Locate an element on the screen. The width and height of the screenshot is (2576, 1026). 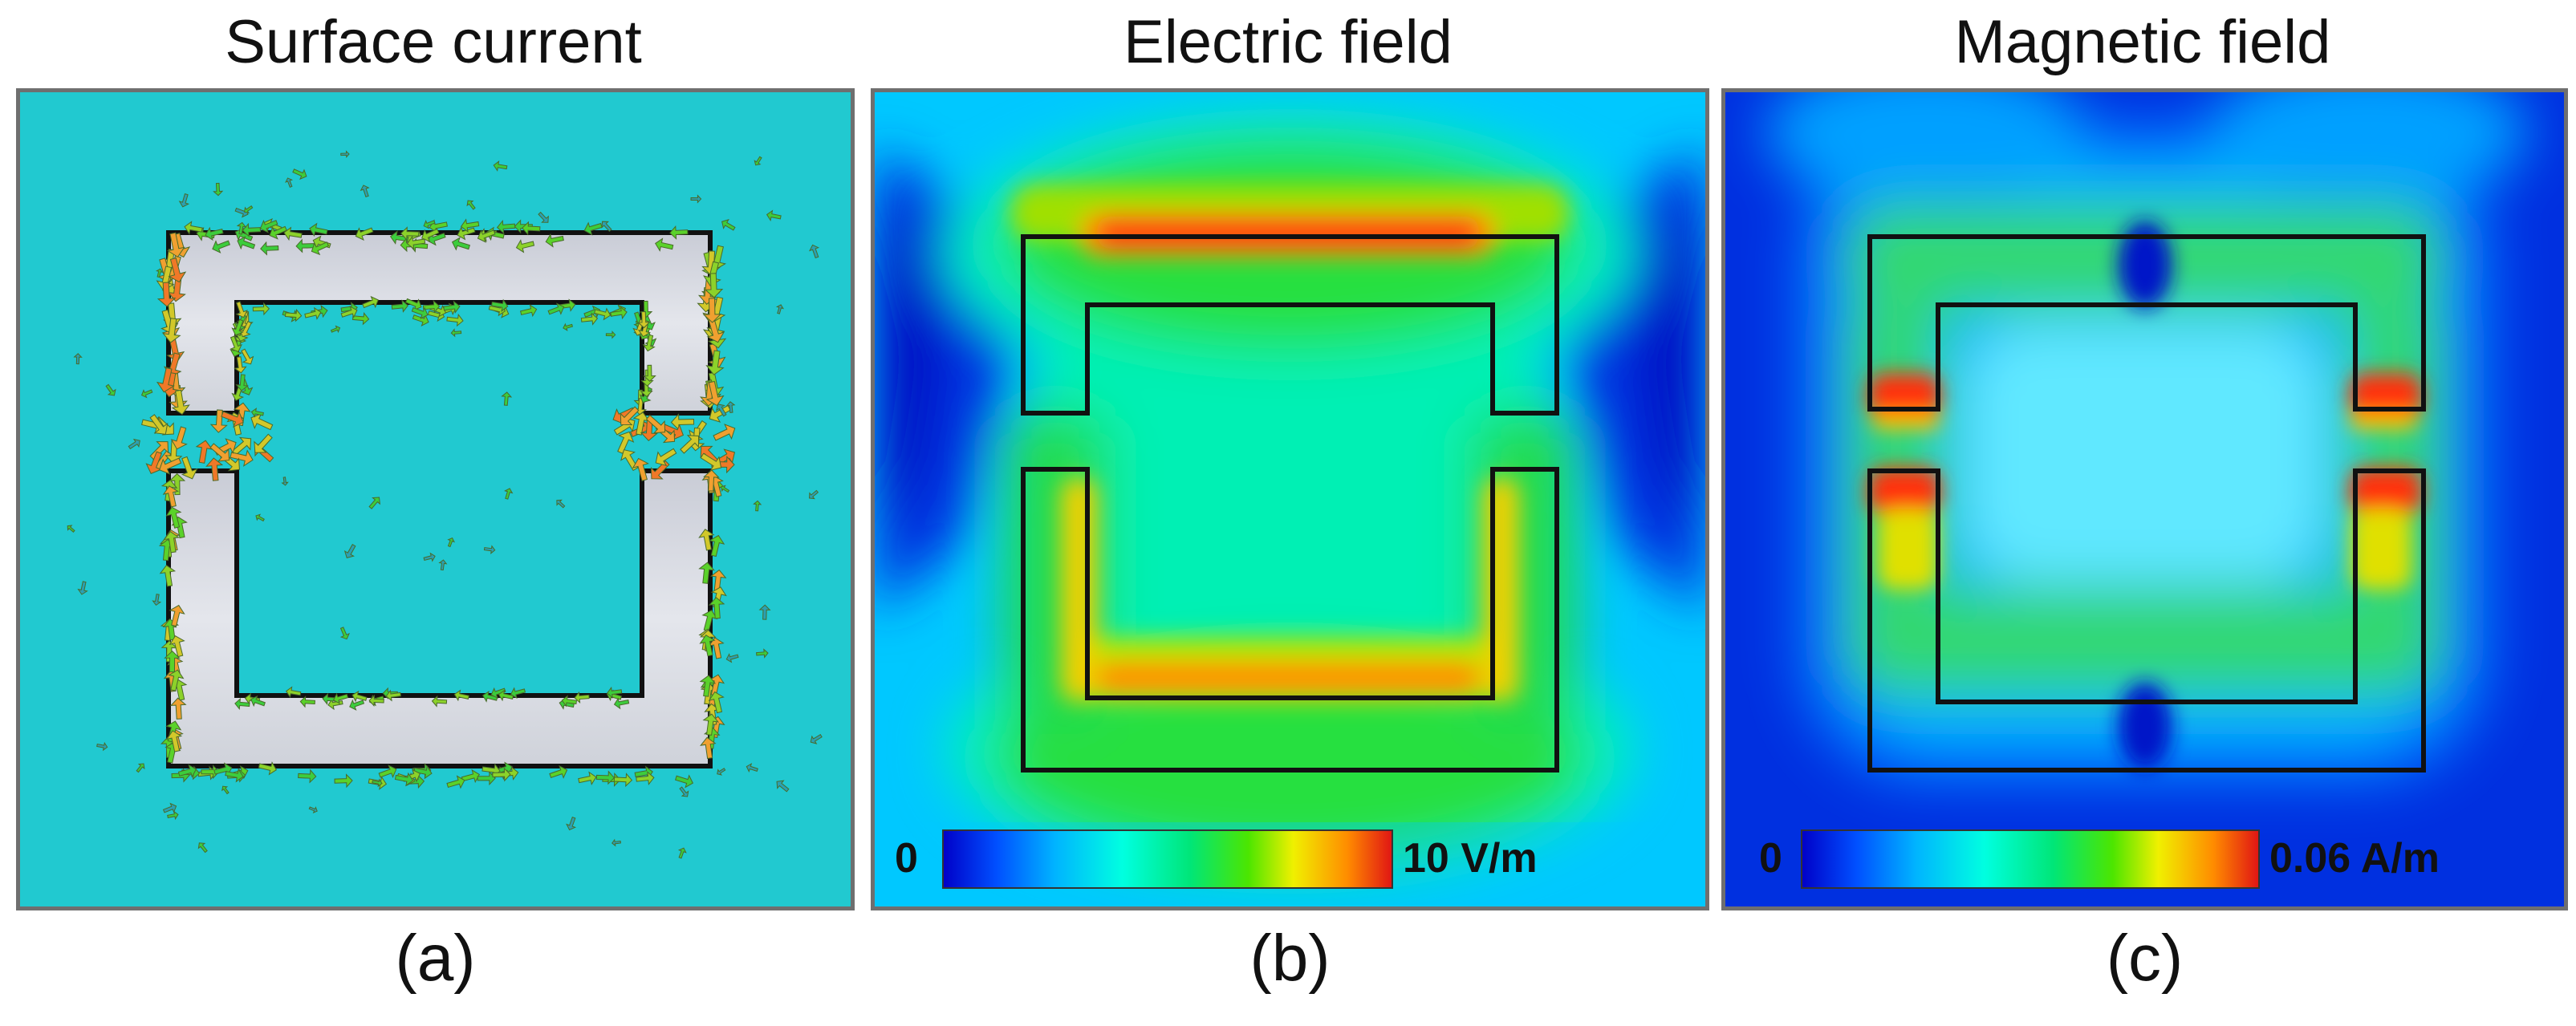
colorbar-max-label: 0.06 A/m is located at coordinates (2354, 858).